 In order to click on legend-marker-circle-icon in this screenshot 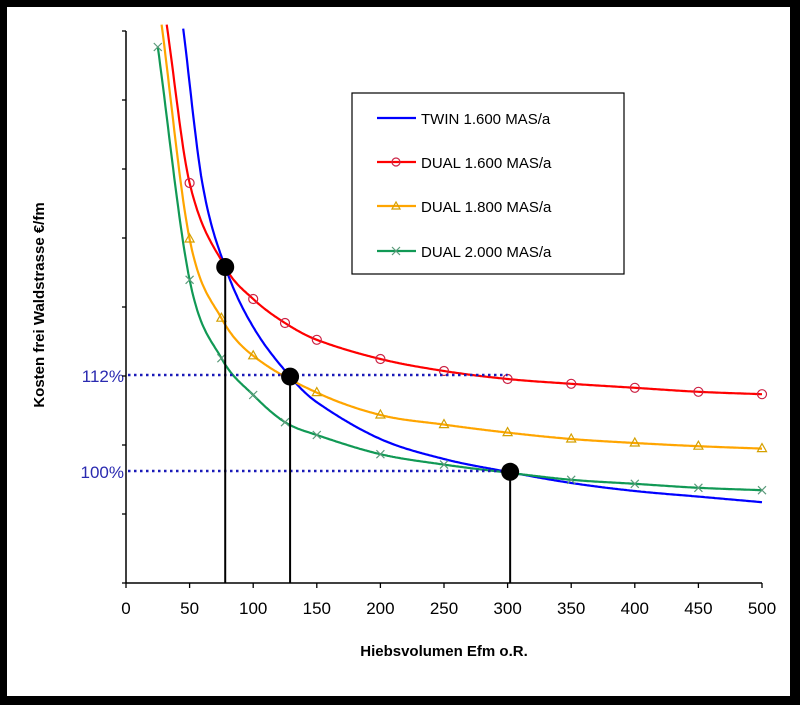, I will do `click(396, 162)`.